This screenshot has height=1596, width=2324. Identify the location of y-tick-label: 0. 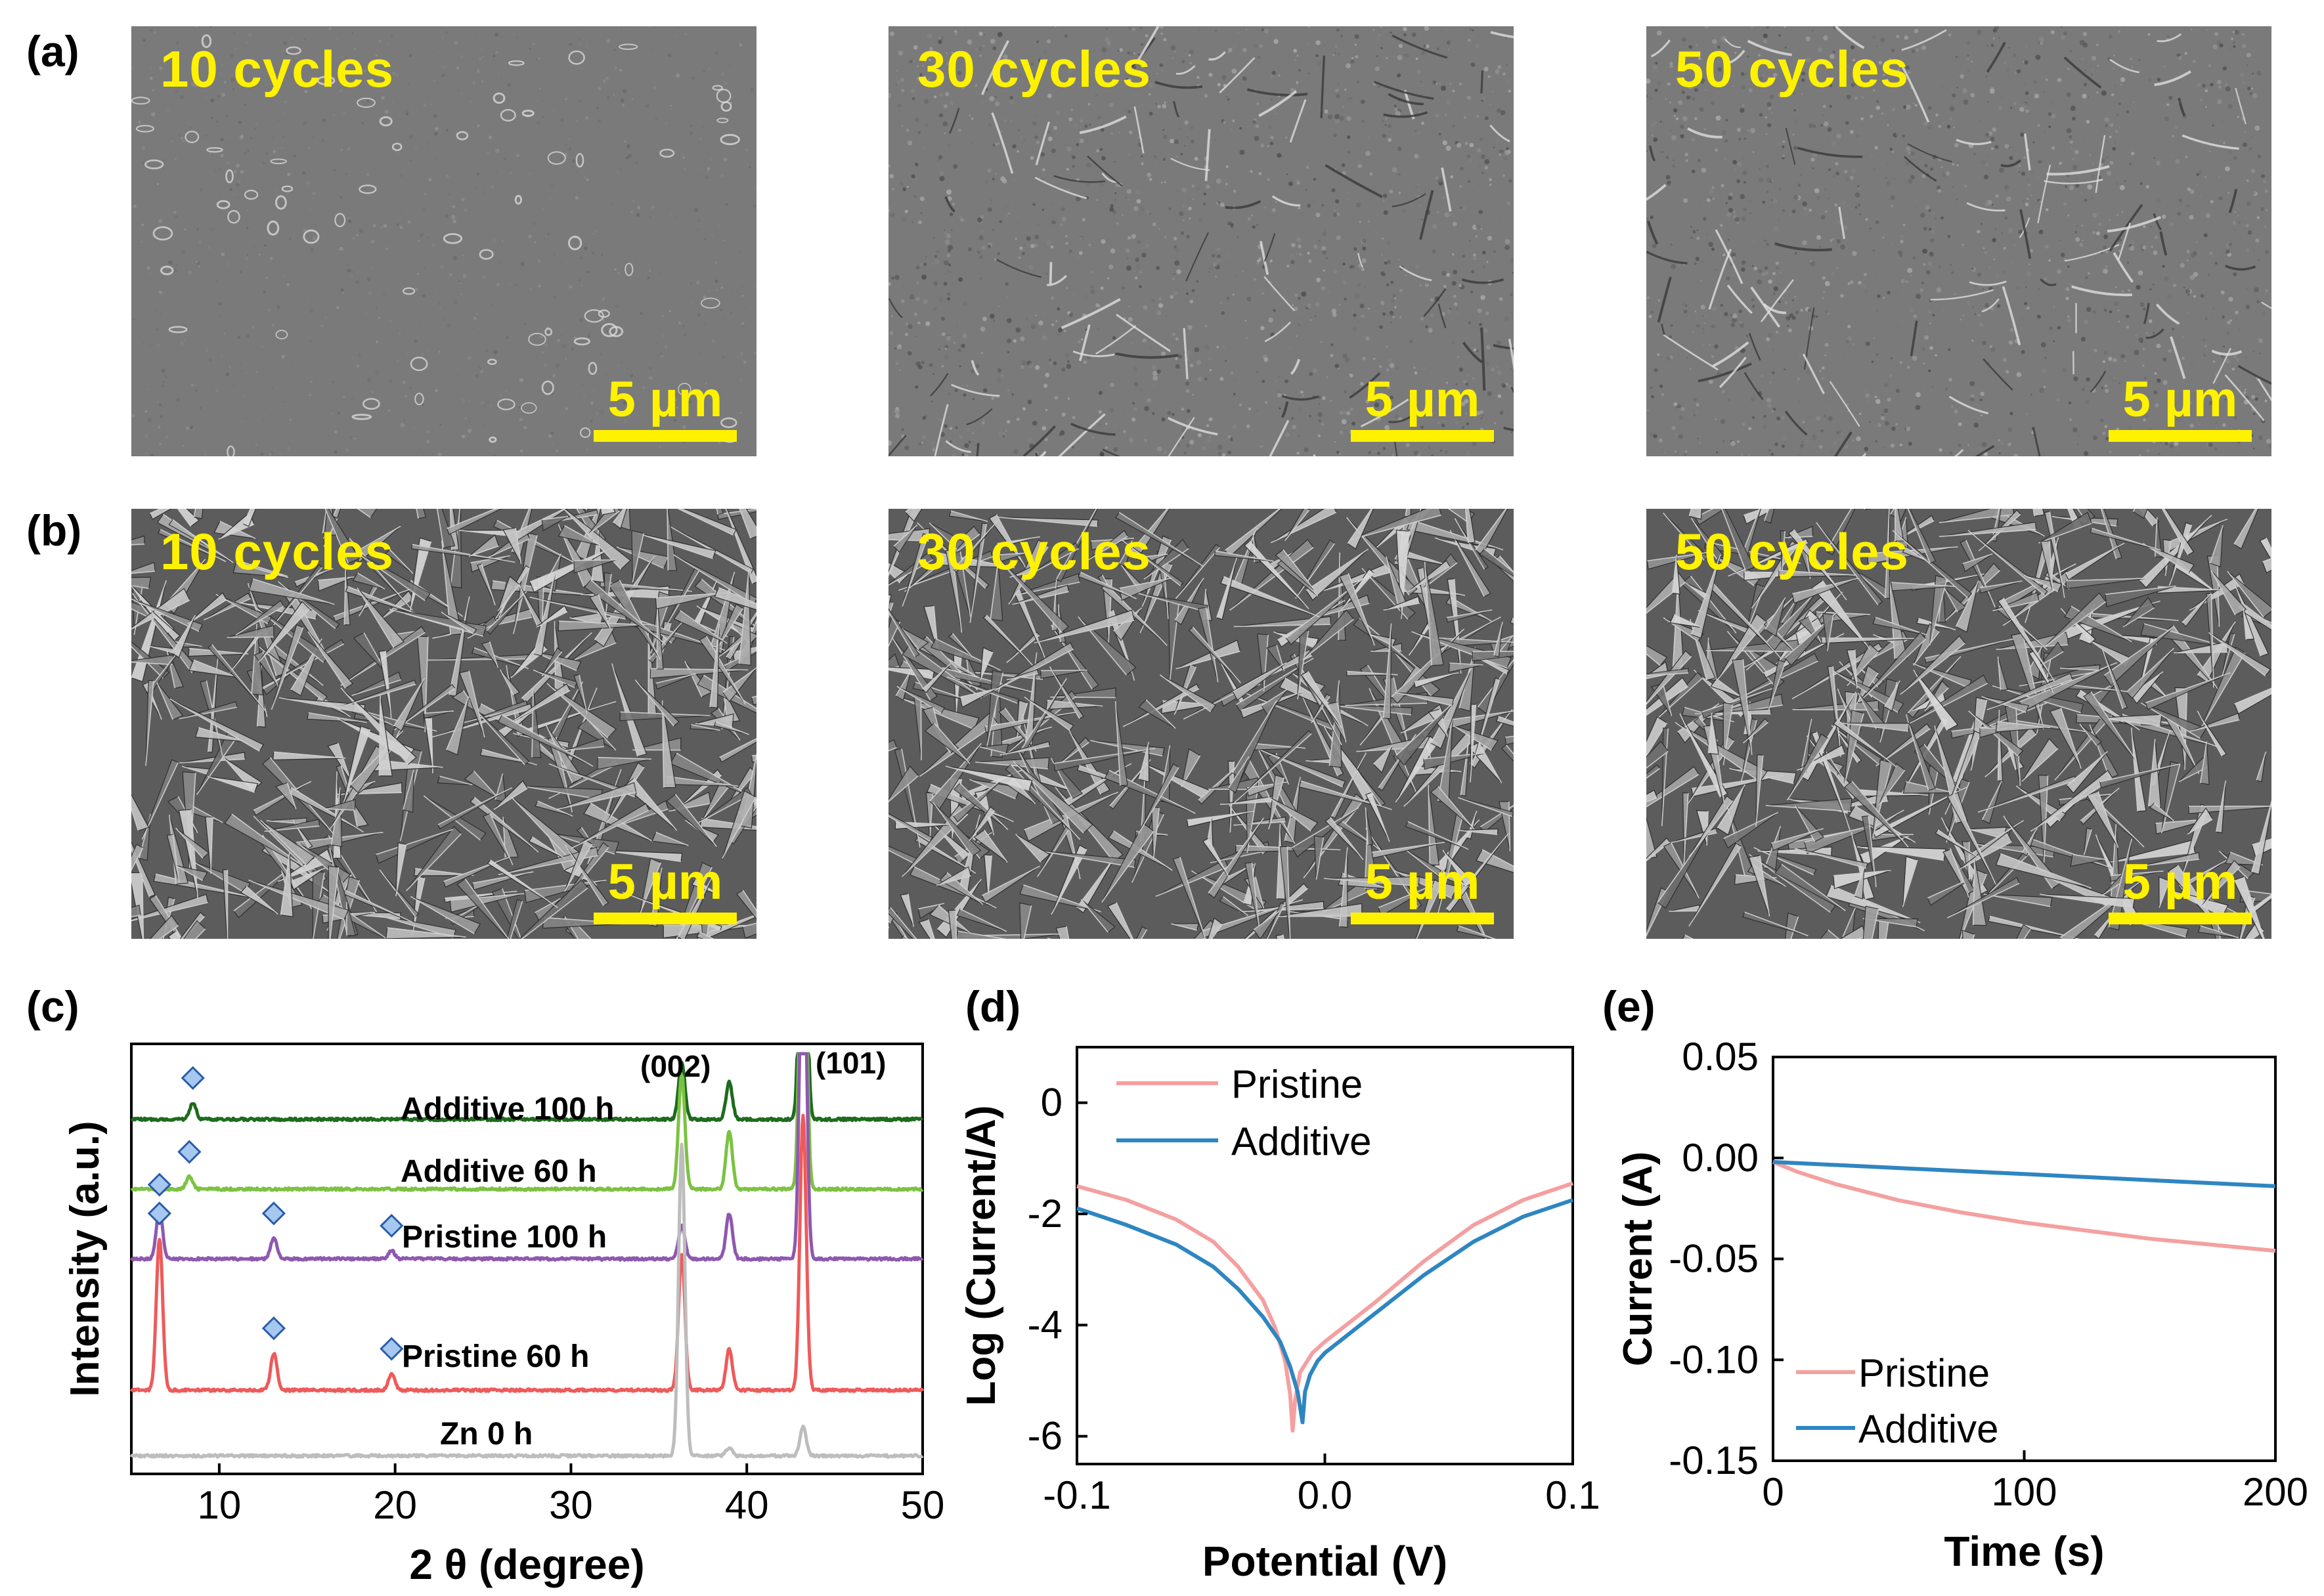
(1052, 1103).